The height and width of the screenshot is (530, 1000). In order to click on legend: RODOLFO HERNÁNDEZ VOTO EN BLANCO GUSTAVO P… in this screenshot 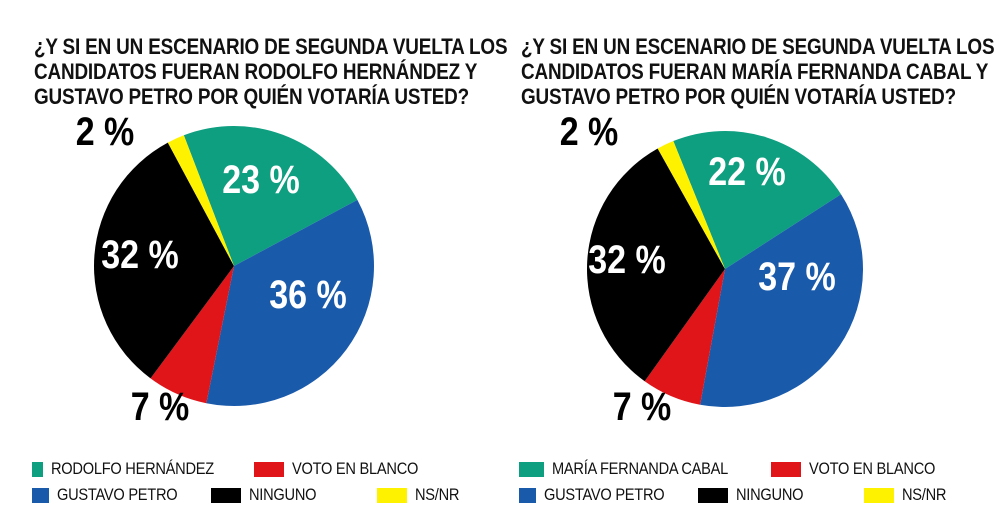, I will do `click(256, 482)`.